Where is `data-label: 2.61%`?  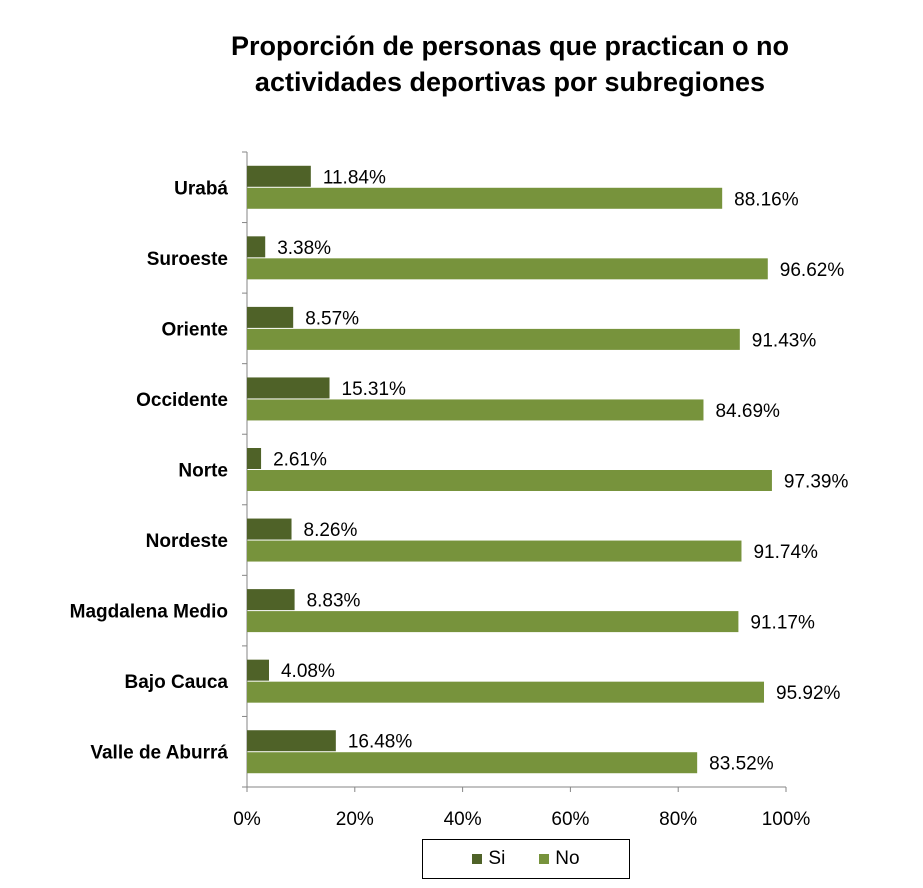 data-label: 2.61% is located at coordinates (300, 460).